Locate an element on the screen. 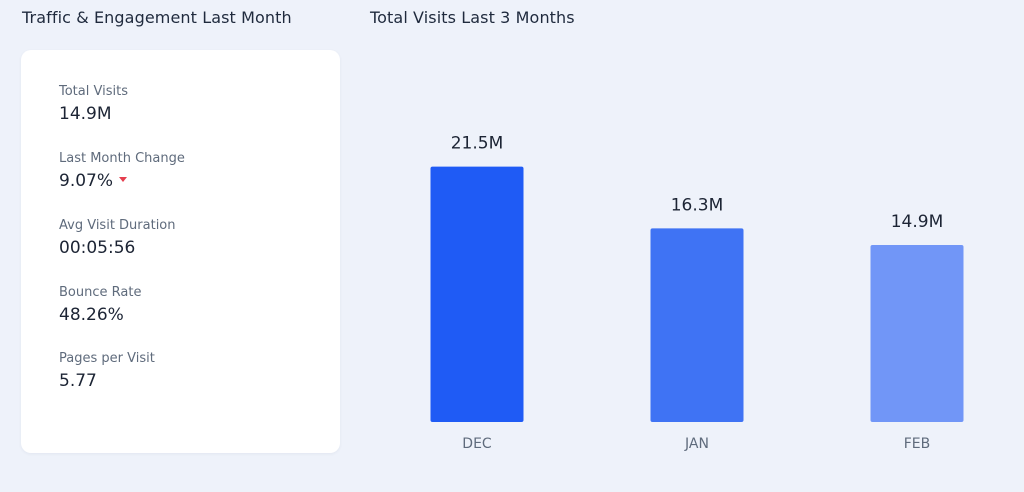 The width and height of the screenshot is (1024, 492). bar-feb is located at coordinates (917, 333).